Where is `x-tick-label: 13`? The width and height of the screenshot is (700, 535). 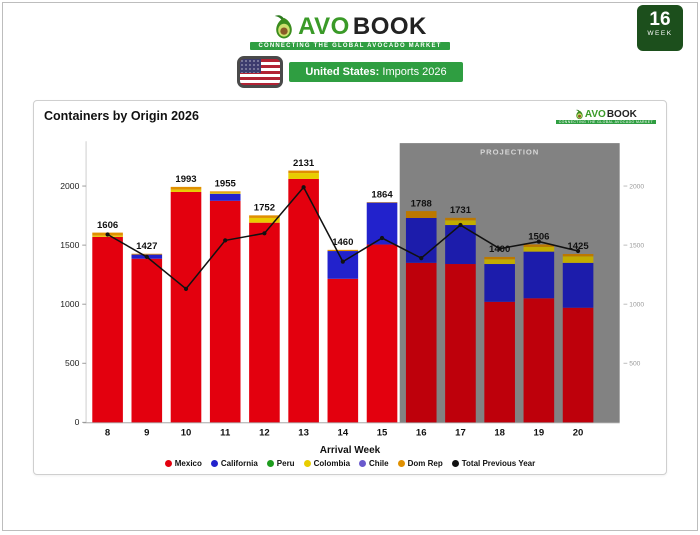
x-tick-label: 13 is located at coordinates (303, 433).